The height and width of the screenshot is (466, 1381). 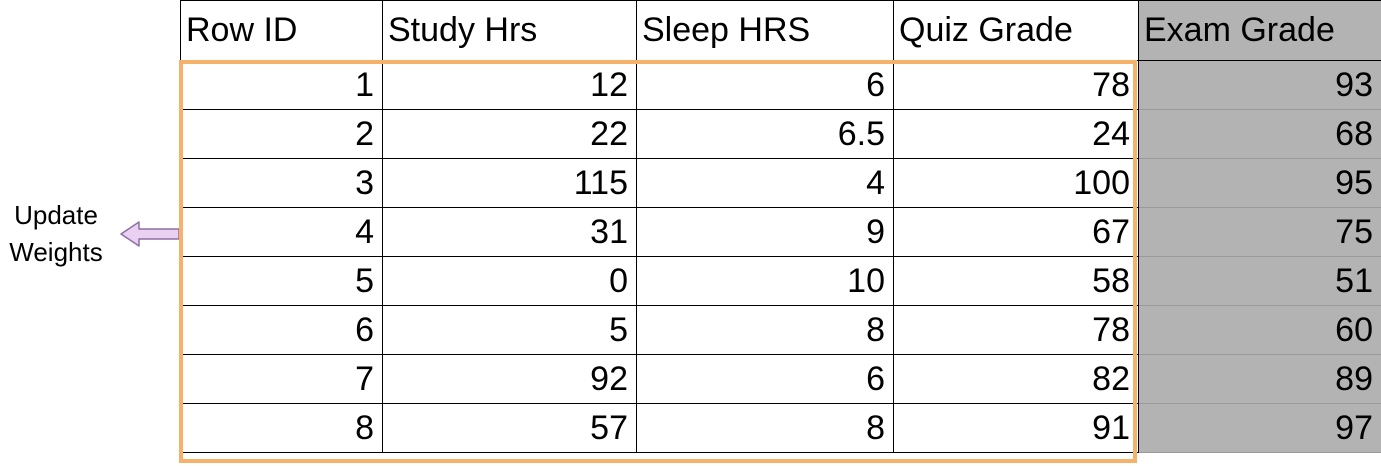 I want to click on cell-exam-grade: 97, so click(x=1259, y=428).